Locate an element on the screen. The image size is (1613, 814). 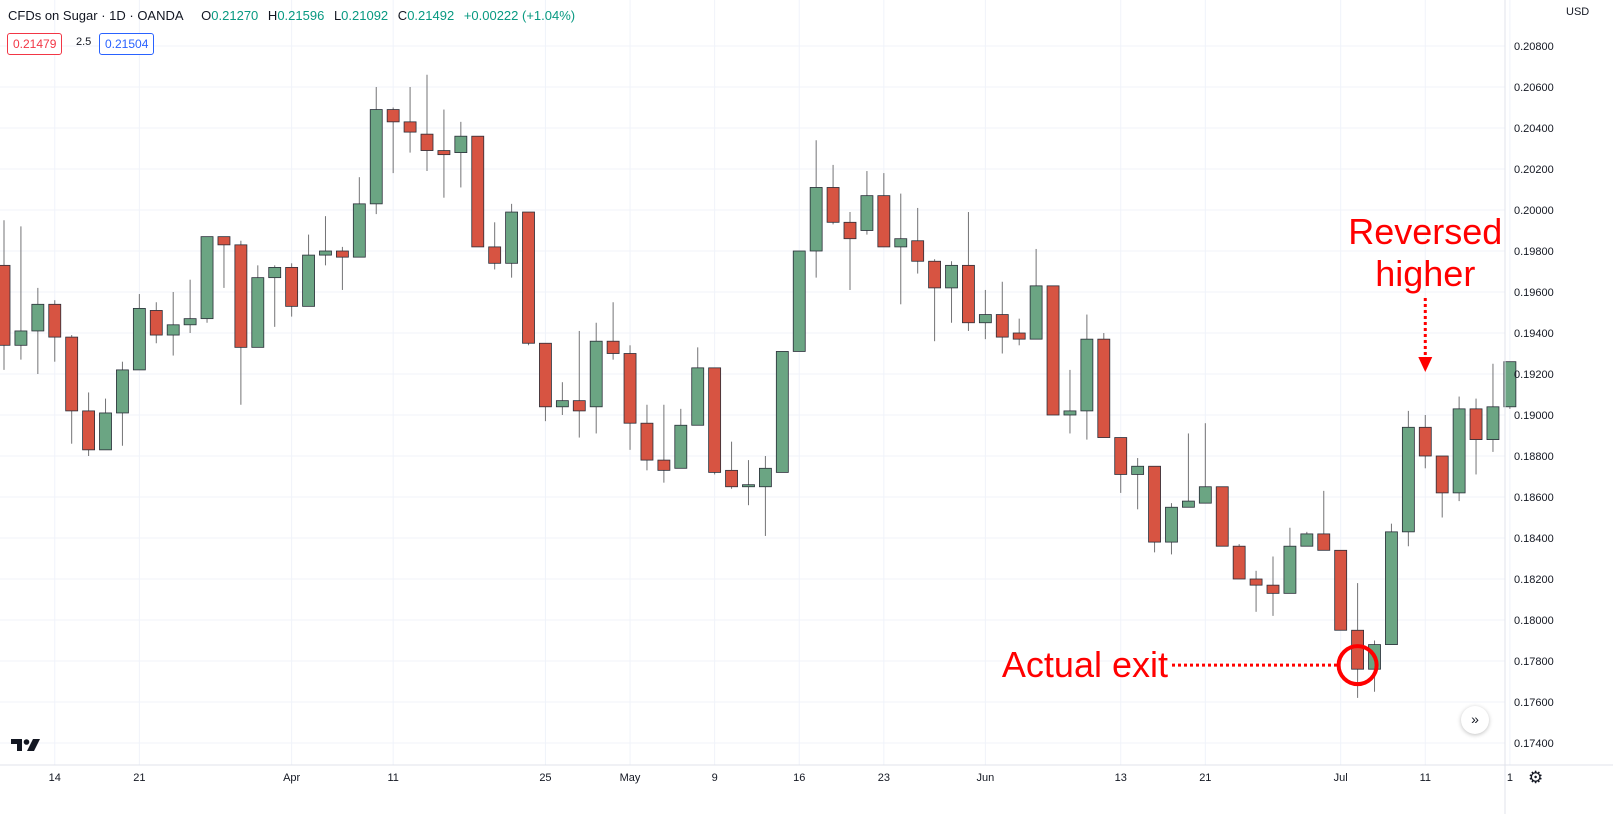
price-tick-label: 0.18400 is located at coordinates (1534, 539).